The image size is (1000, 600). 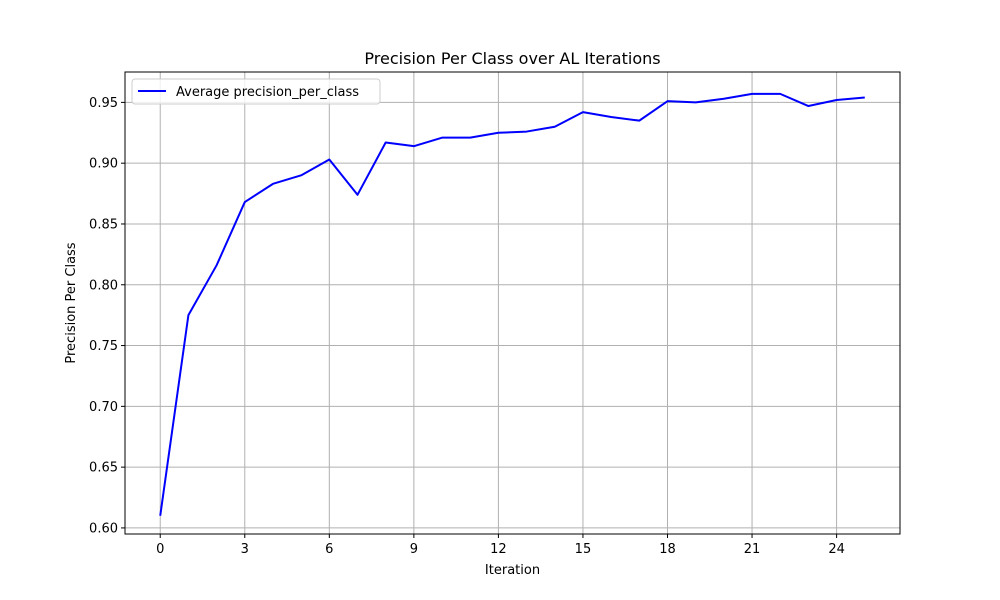 What do you see at coordinates (329, 549) in the screenshot?
I see `x-tick-label: 6` at bounding box center [329, 549].